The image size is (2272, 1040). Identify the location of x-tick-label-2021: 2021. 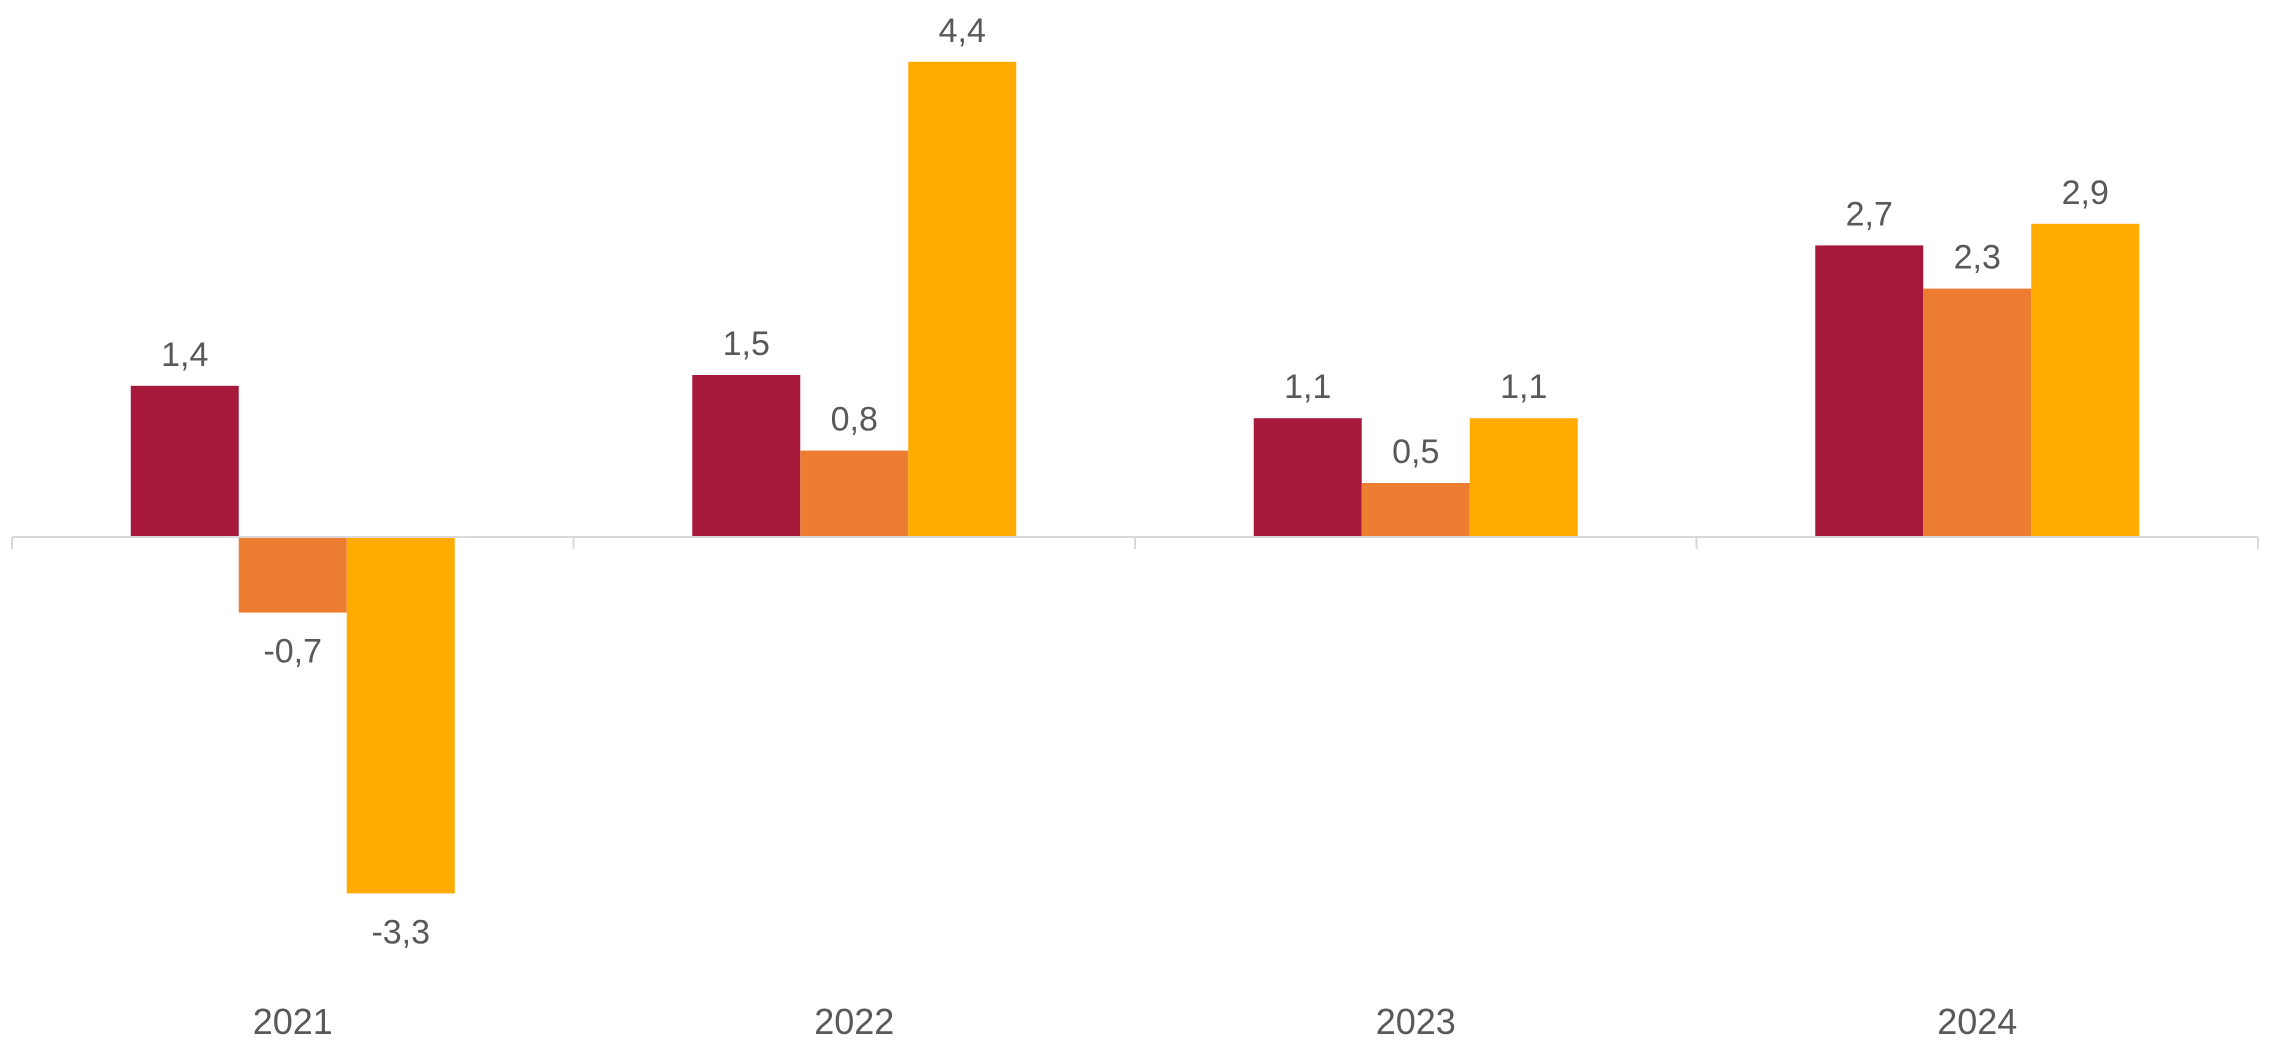
(293, 1020).